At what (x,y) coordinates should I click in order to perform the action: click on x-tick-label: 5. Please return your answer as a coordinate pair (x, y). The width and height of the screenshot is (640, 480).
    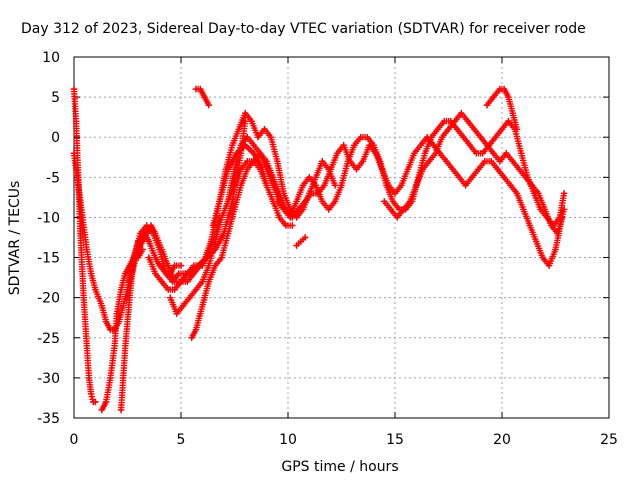
    Looking at the image, I should click on (181, 440).